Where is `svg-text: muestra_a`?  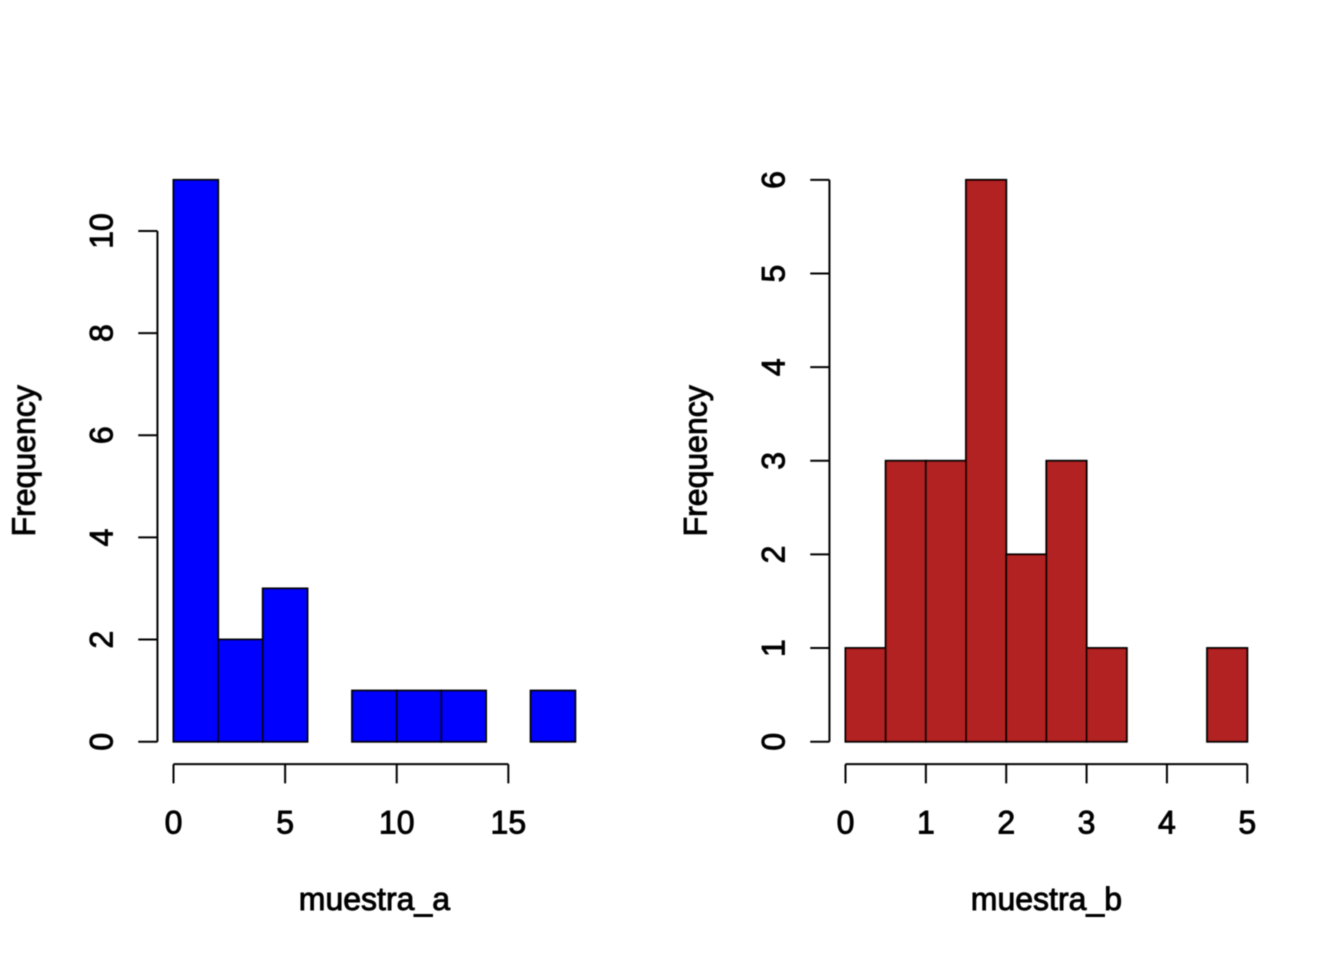
svg-text: muestra_a is located at coordinates (374, 899).